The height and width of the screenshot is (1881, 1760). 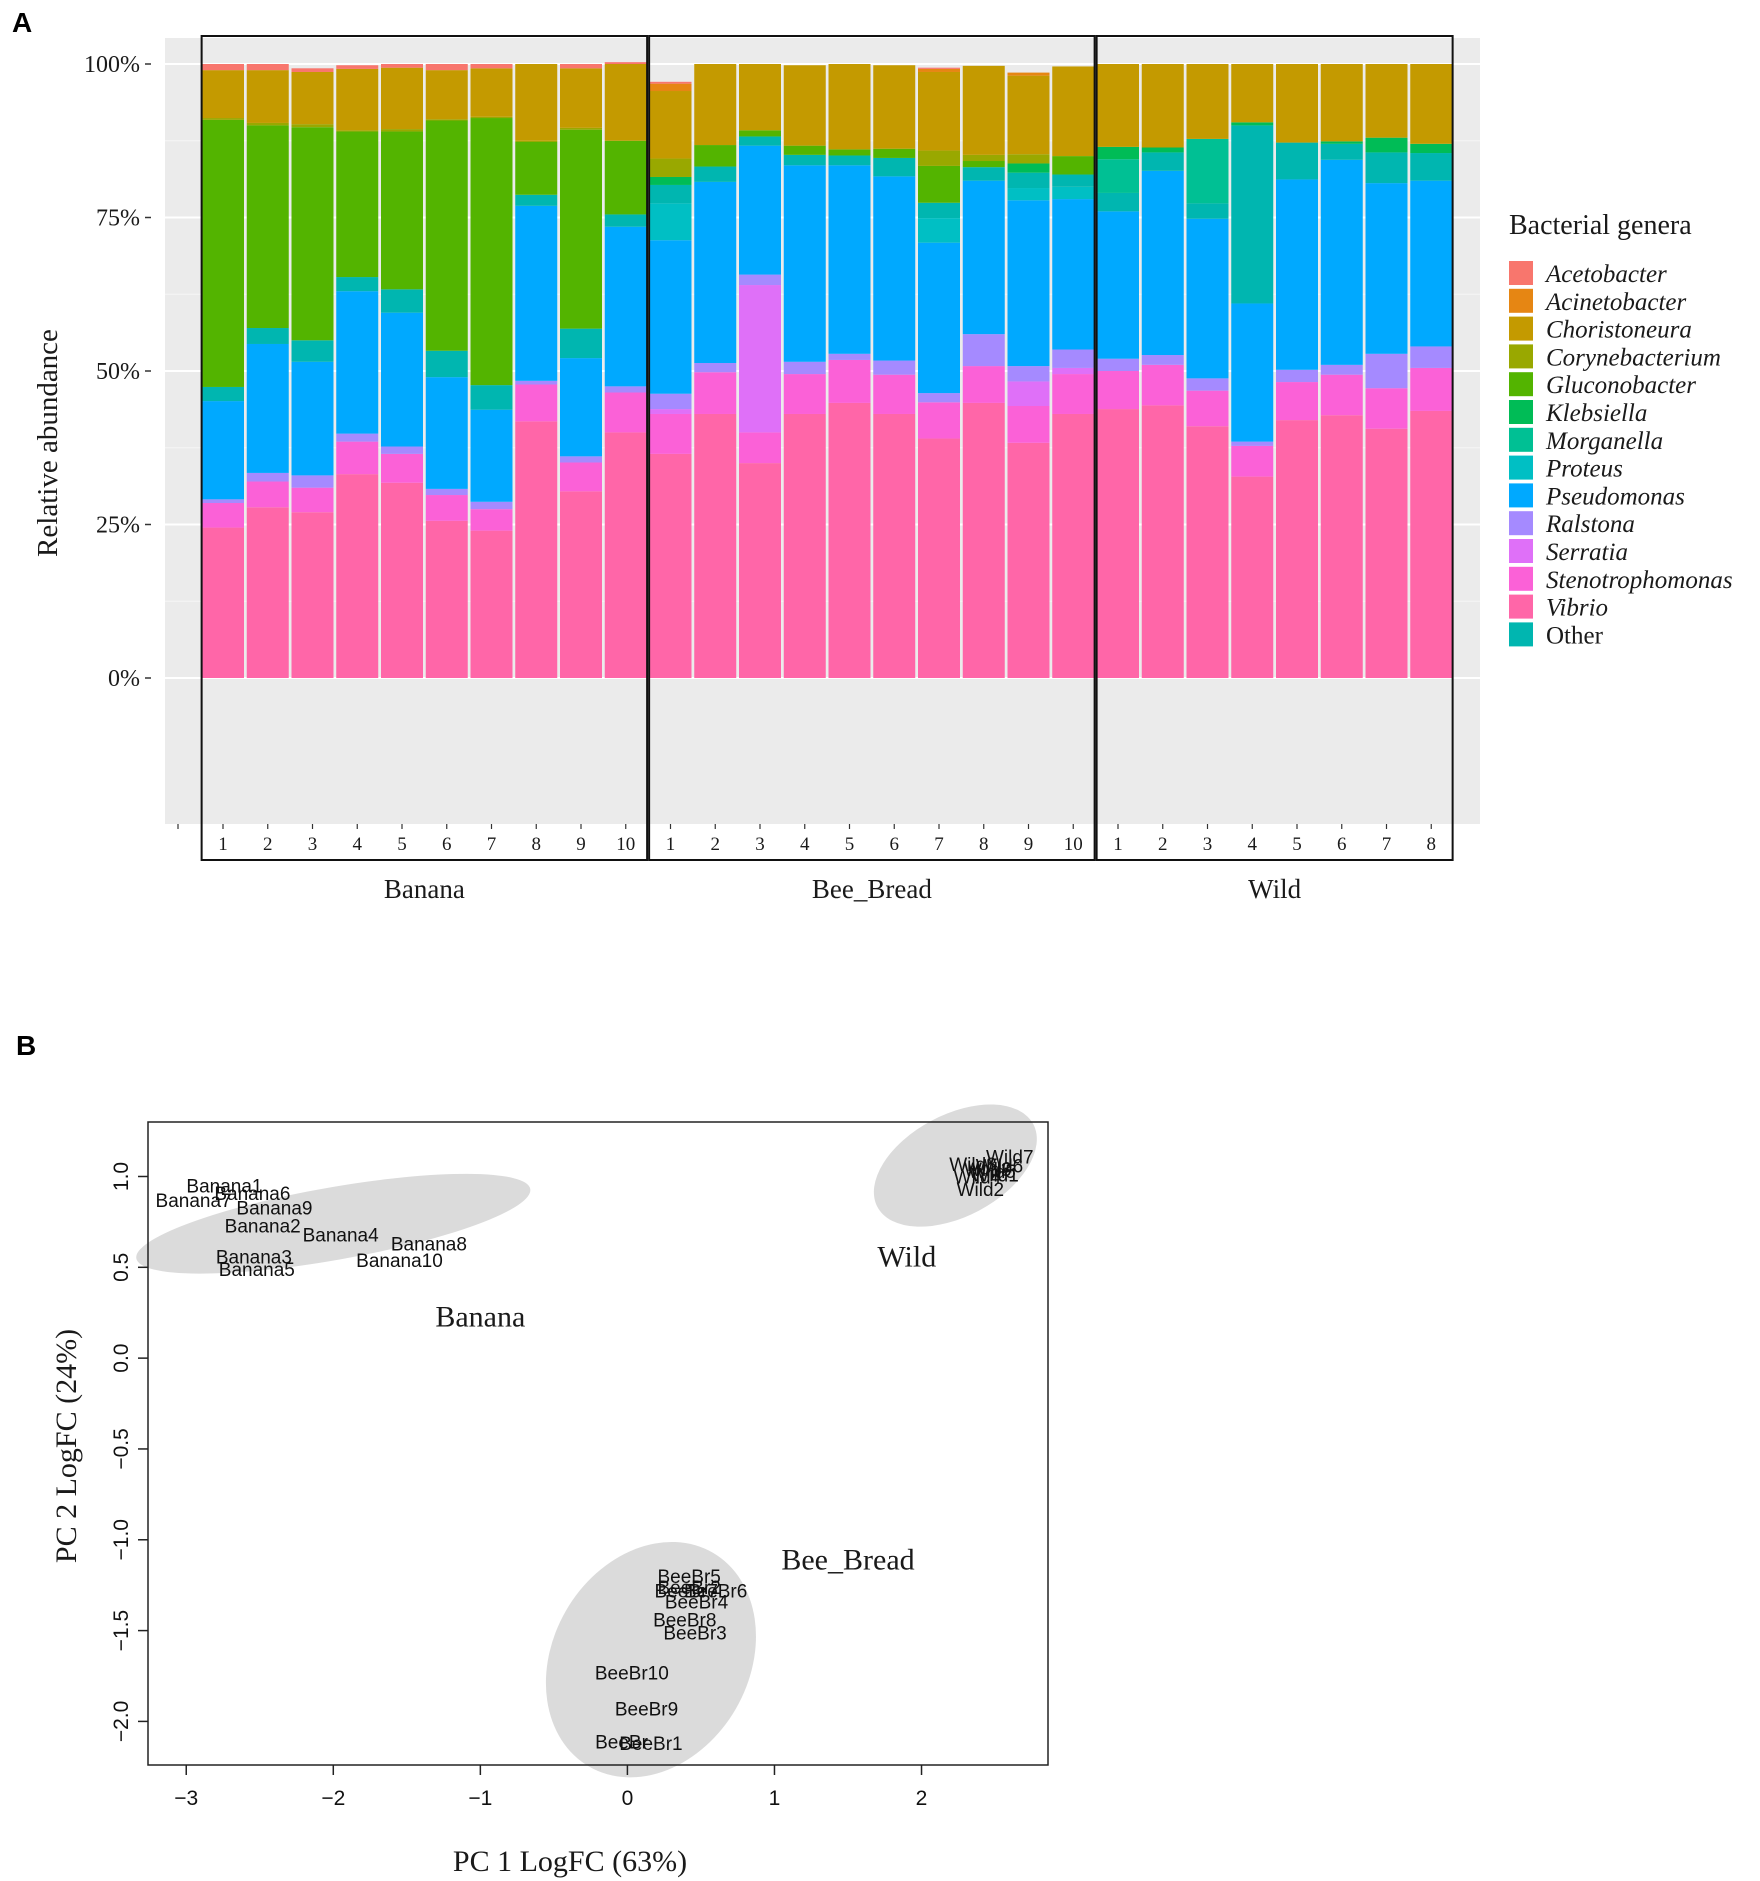 What do you see at coordinates (1619, 330) in the screenshot?
I see `legend-label-choristoneura: Choristoneura` at bounding box center [1619, 330].